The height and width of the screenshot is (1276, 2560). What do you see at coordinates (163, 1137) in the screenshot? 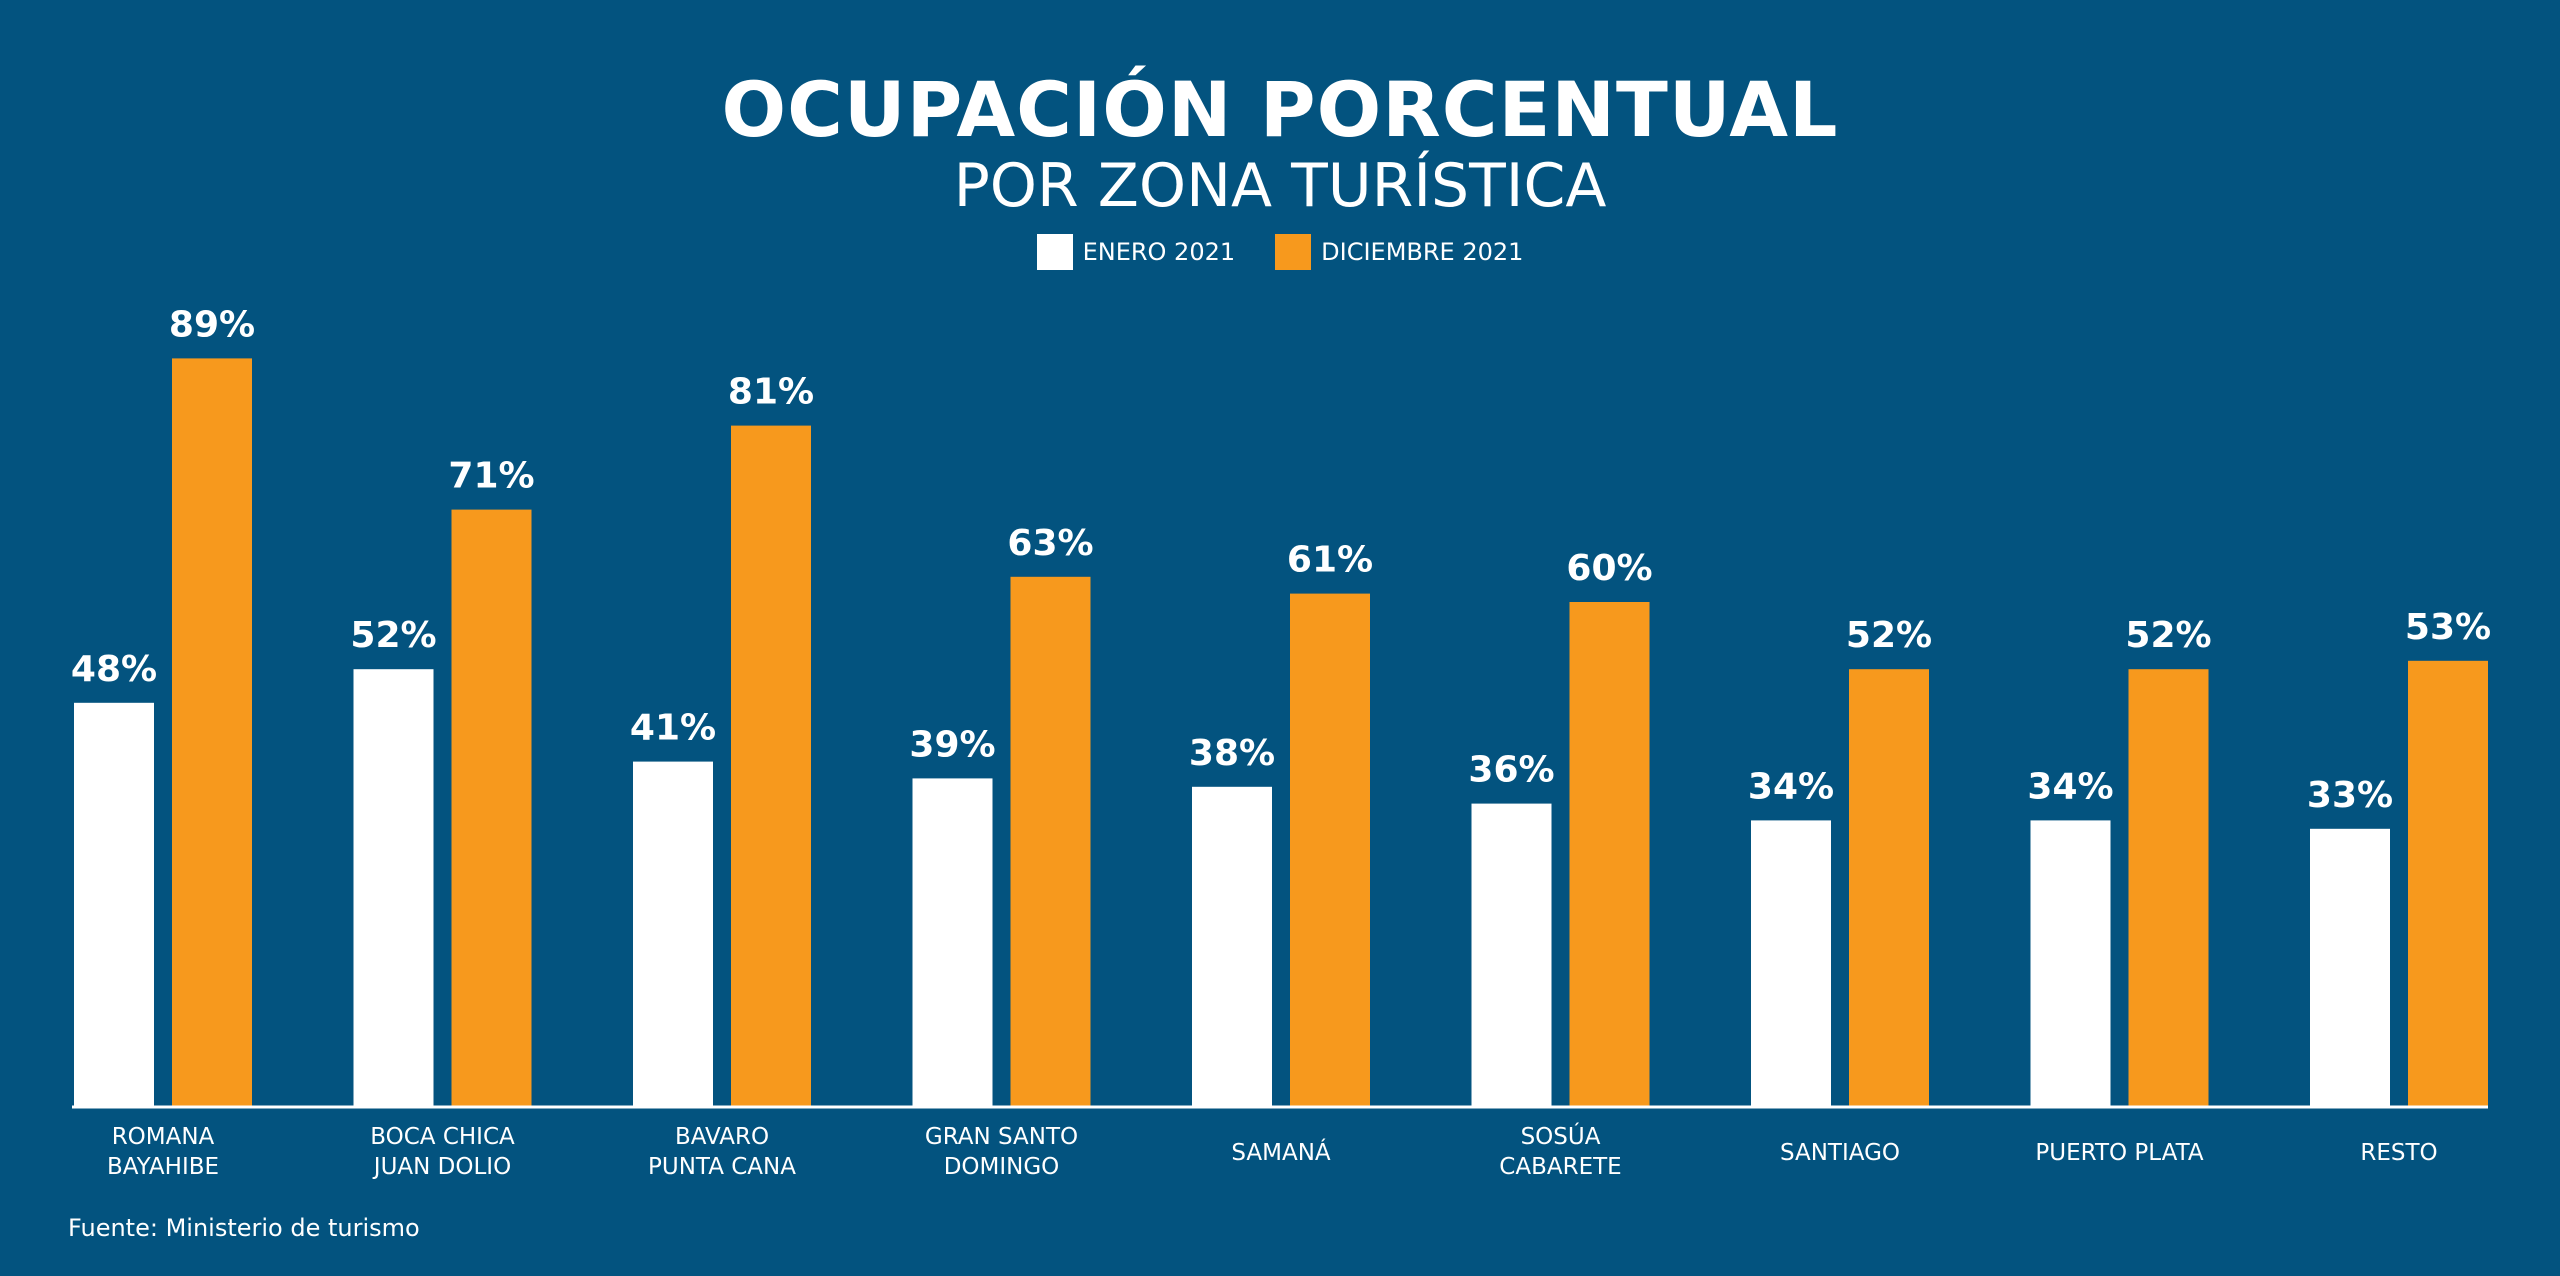
I see `category-label-0-0: ROMANA` at bounding box center [163, 1137].